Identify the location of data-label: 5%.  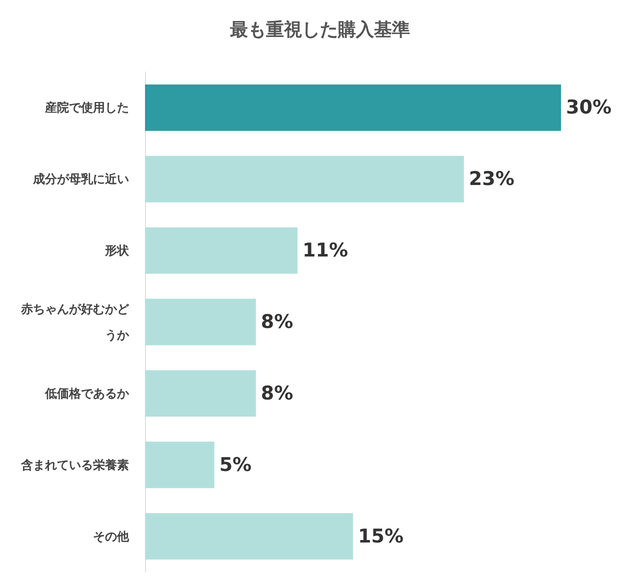
(235, 465).